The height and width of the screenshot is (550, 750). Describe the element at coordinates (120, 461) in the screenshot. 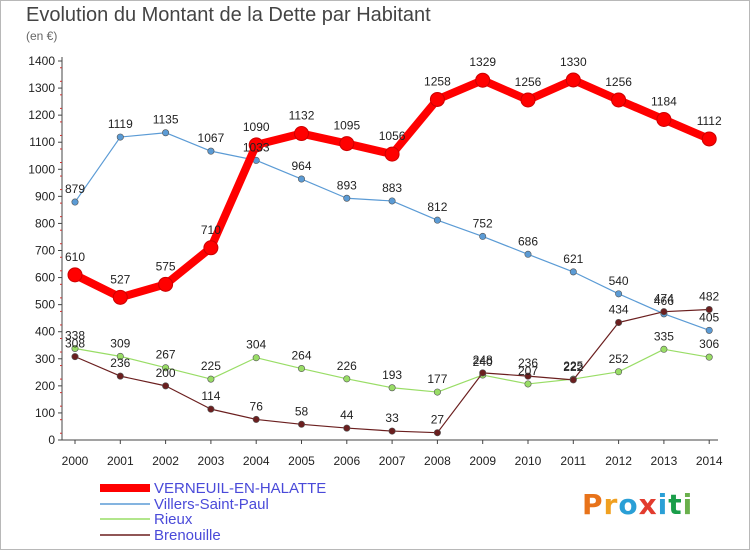

I see `x-tick-label: 2001` at that location.